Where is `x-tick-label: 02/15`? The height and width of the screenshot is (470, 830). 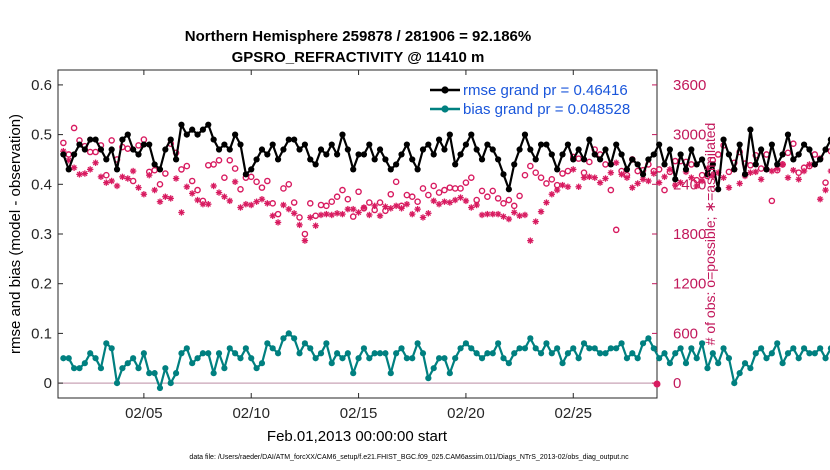 x-tick-label: 02/15 is located at coordinates (359, 413).